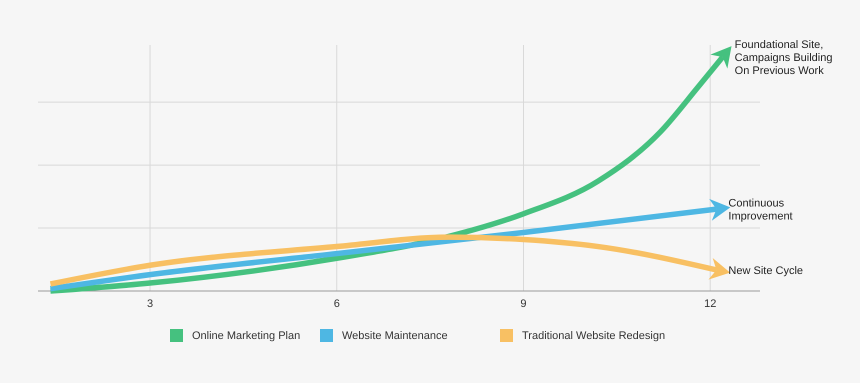 The height and width of the screenshot is (383, 860). What do you see at coordinates (246, 336) in the screenshot?
I see `legend-label: Online Marketing Plan` at bounding box center [246, 336].